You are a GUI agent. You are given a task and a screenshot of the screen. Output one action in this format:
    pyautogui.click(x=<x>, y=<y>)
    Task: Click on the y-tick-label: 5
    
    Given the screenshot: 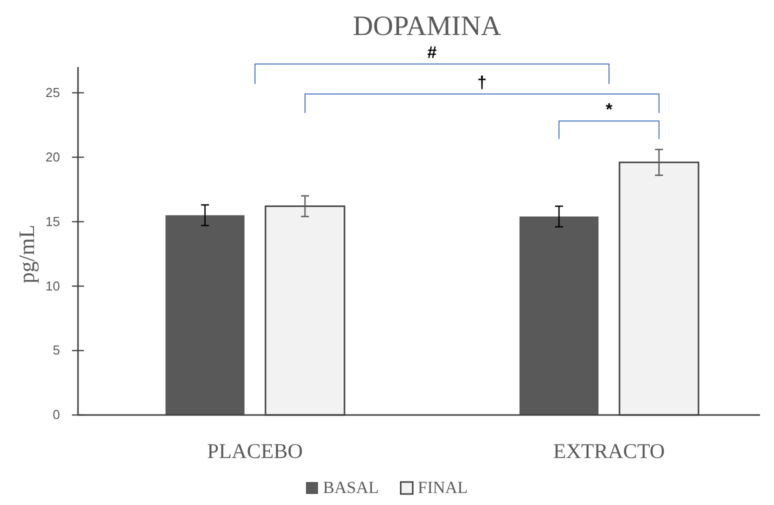 What is the action you would take?
    pyautogui.click(x=56, y=350)
    